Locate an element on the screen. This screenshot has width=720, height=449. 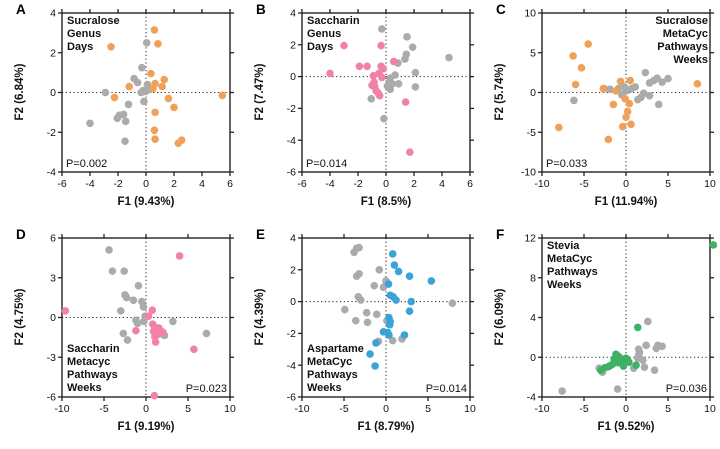
x-tick-label: 5 is located at coordinates (428, 409).